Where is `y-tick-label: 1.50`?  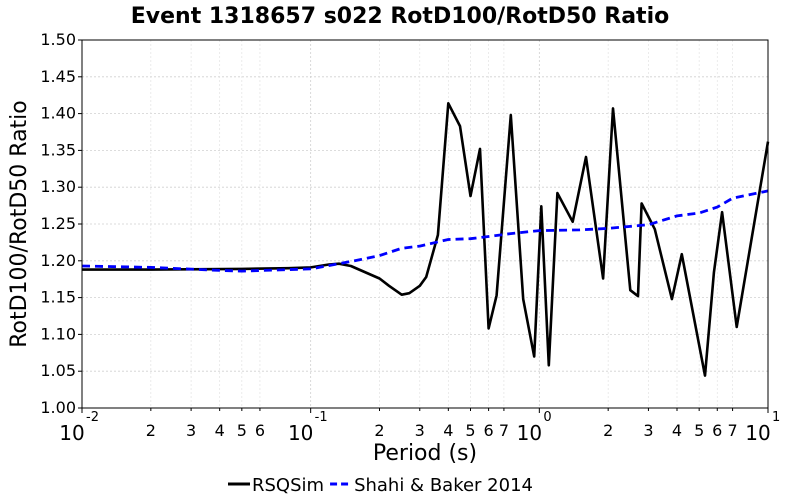
y-tick-label: 1.50 is located at coordinates (58, 39).